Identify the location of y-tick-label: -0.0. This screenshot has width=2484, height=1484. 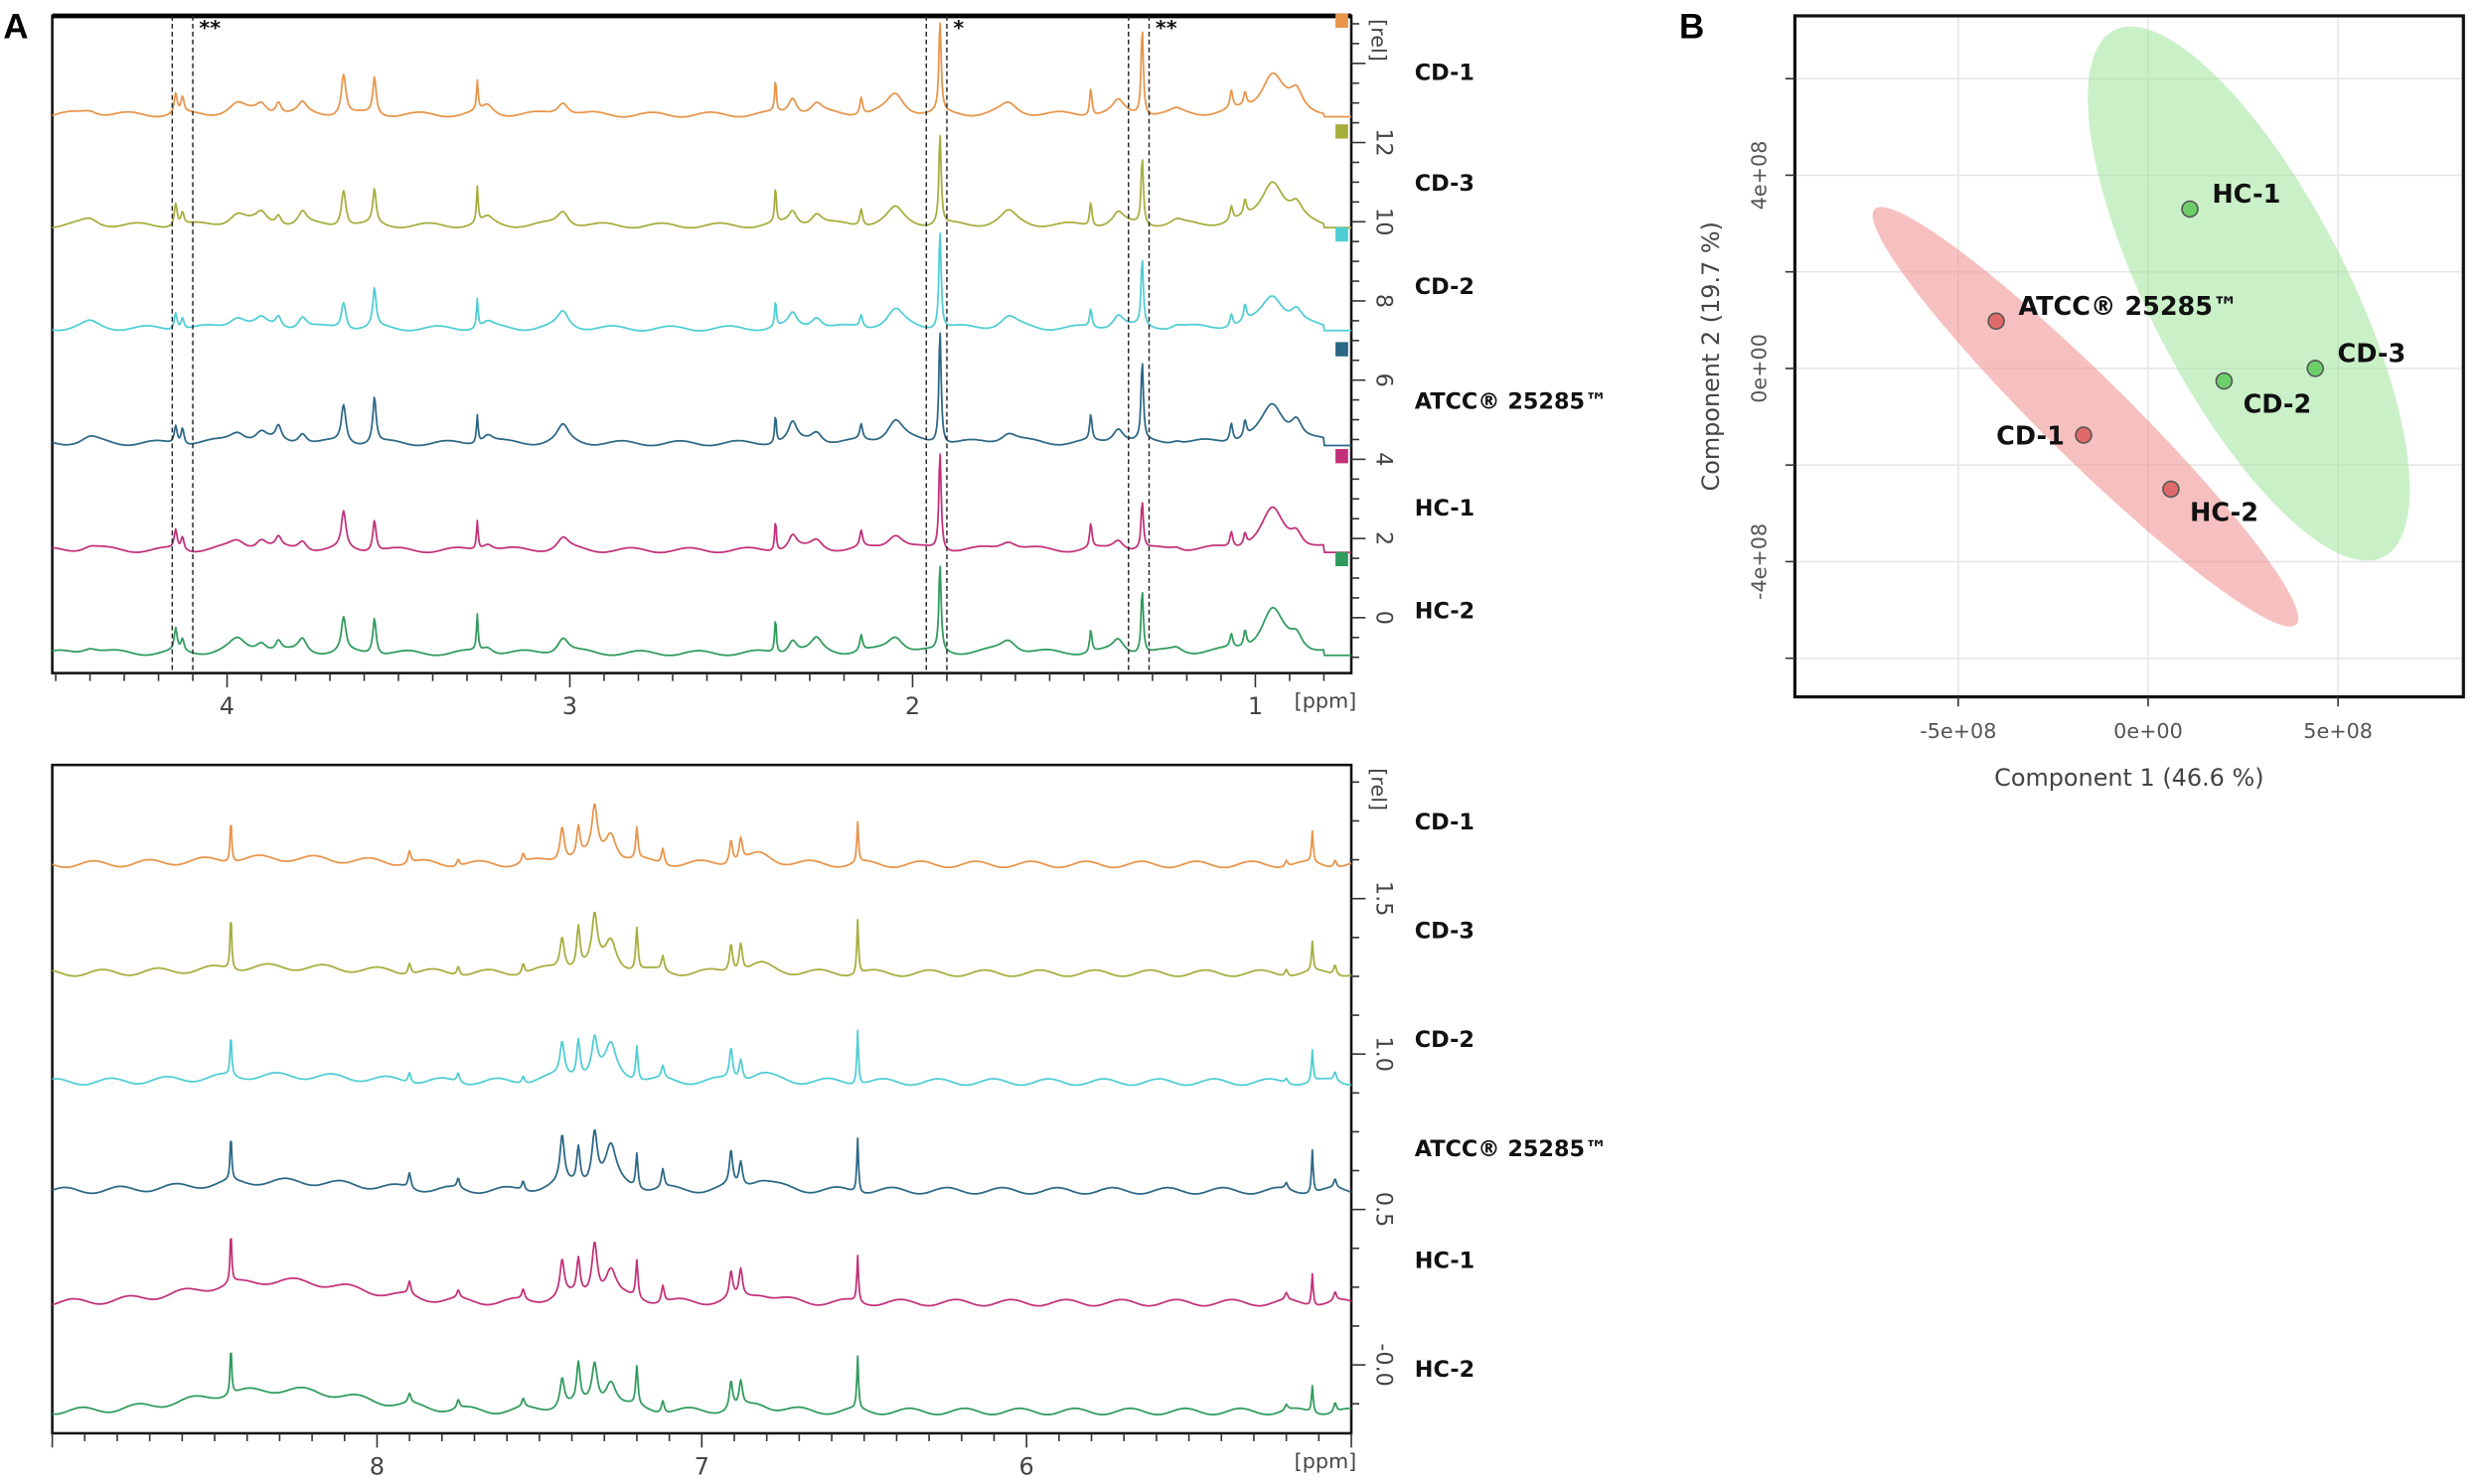
(1384, 1365).